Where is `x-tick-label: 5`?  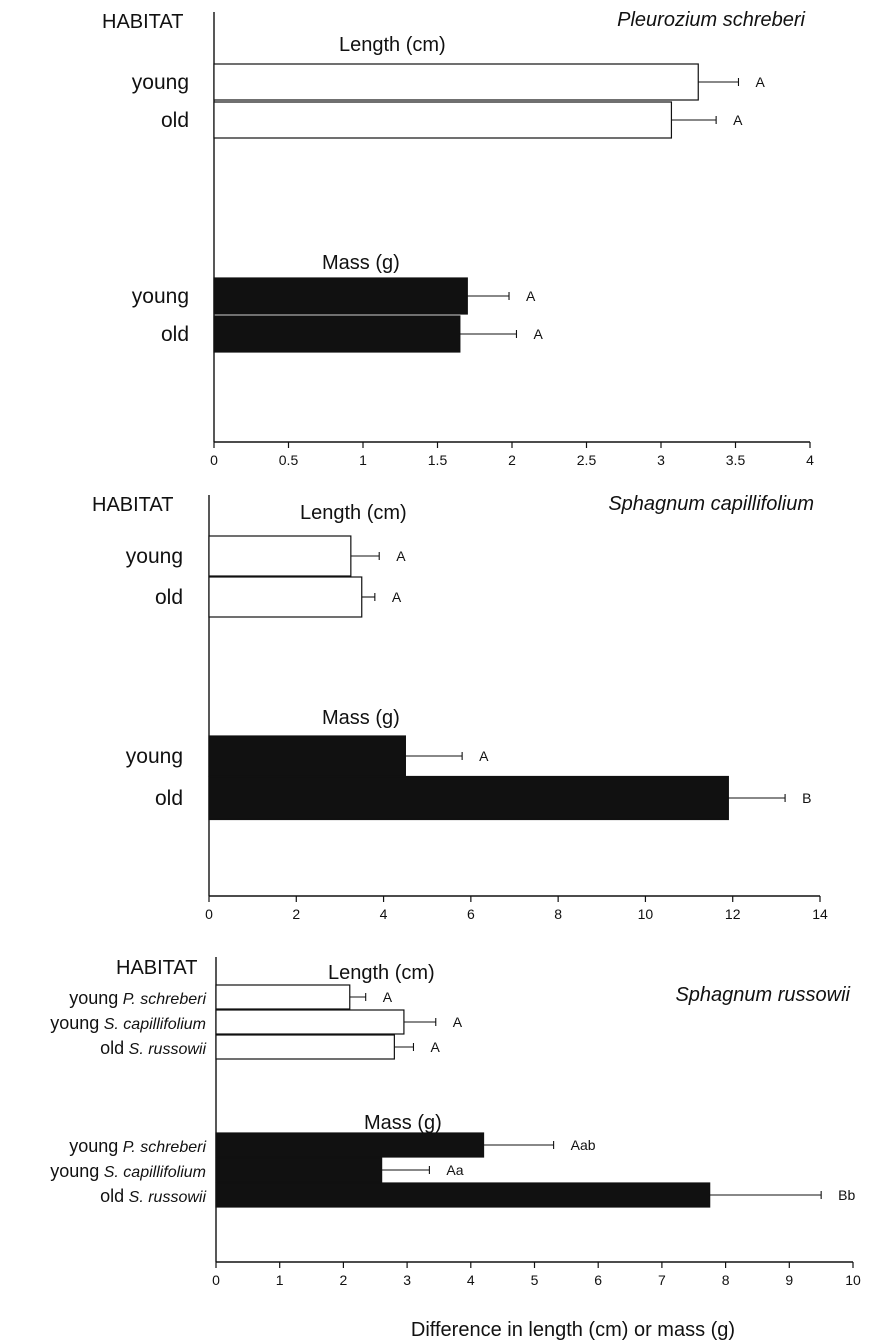 x-tick-label: 5 is located at coordinates (535, 1280).